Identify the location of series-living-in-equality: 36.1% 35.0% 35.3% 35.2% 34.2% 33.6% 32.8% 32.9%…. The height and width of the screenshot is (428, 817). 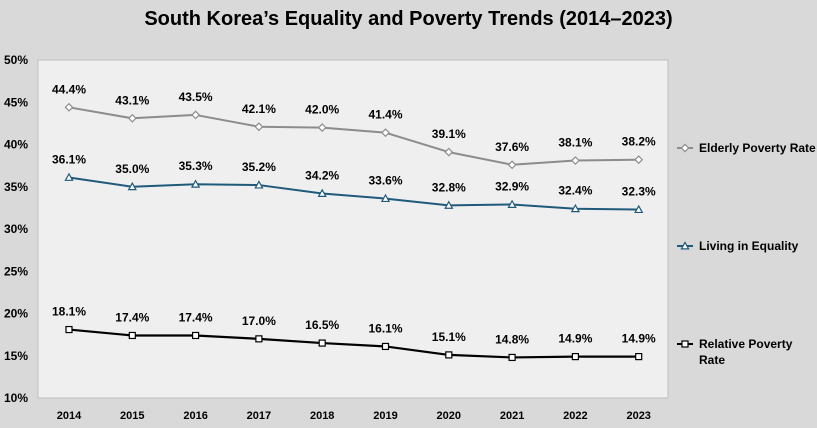
(354, 183).